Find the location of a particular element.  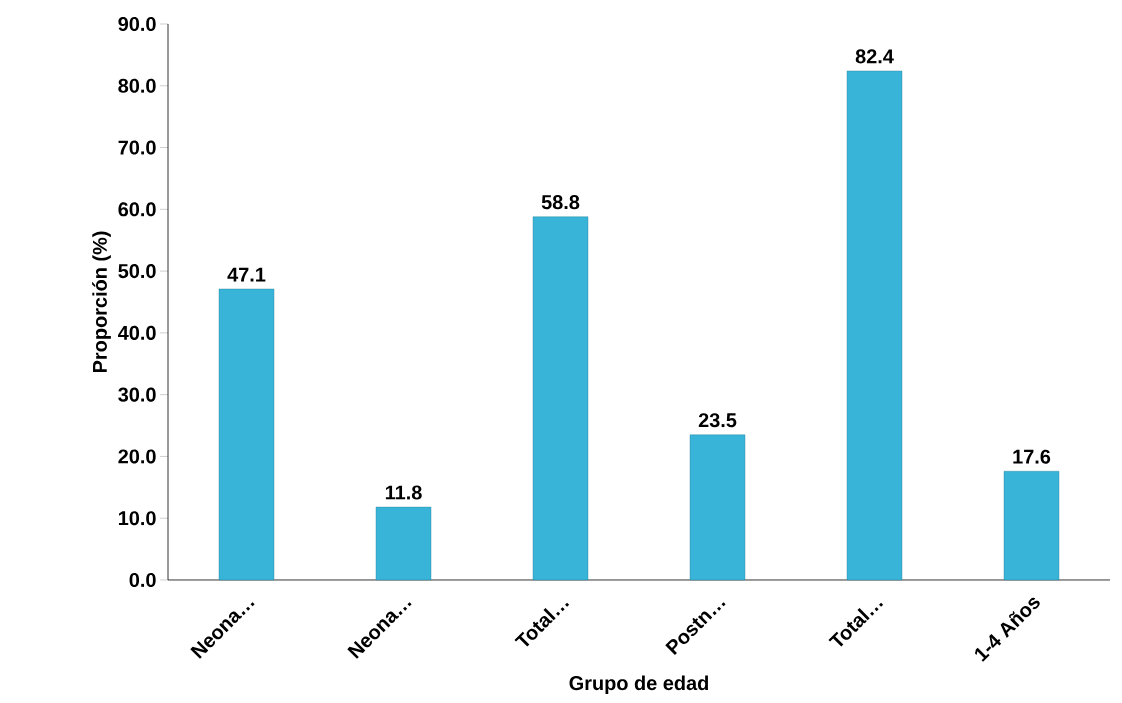

x-axis-title: Grupo de edad is located at coordinates (638, 685).